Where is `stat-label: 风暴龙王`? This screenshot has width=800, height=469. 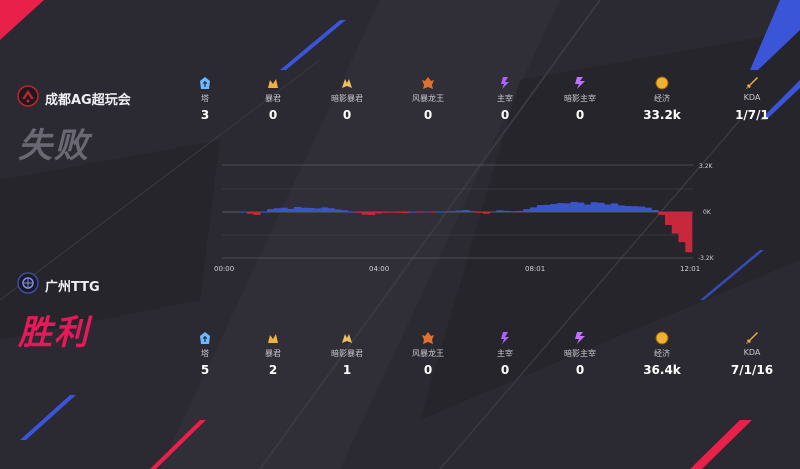
stat-label: 风暴龙王 is located at coordinates (428, 353).